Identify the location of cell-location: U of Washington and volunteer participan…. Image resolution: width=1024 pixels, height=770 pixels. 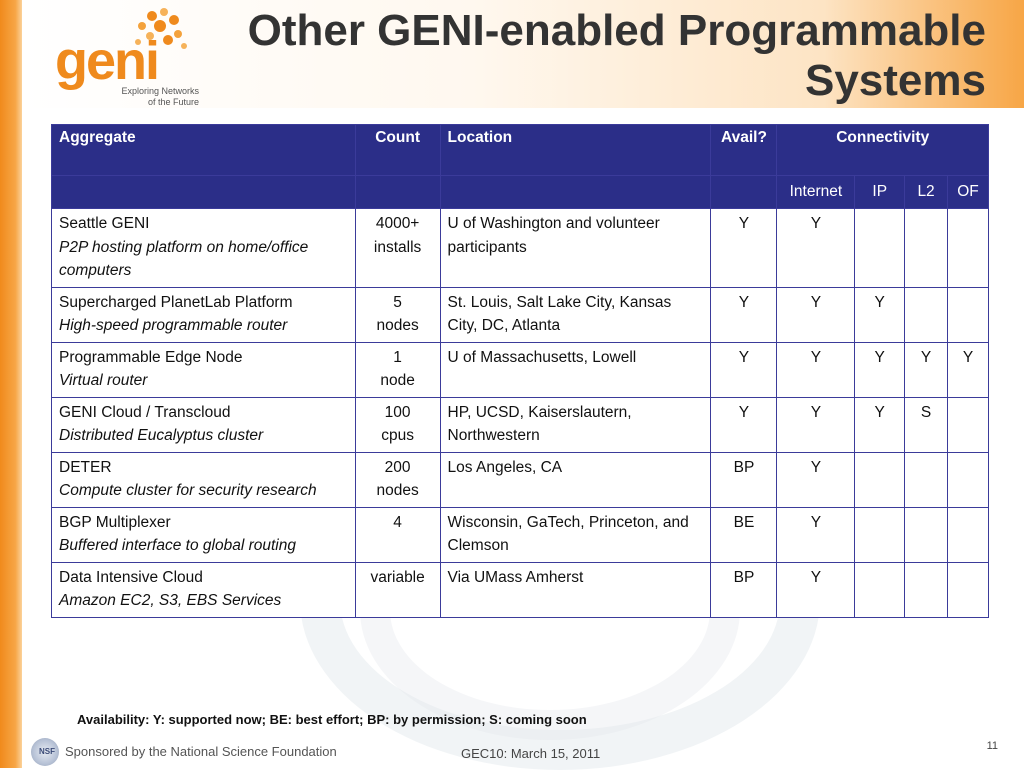
(575, 248).